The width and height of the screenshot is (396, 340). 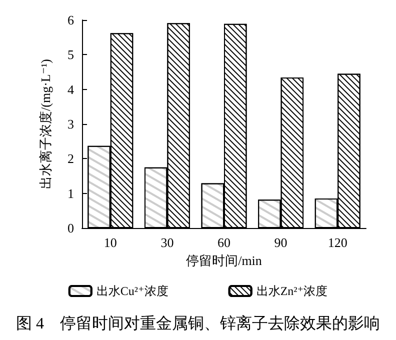 I want to click on y-axis-title: 出水离子浓度/(mg·L⁻¹), so click(x=45, y=124).